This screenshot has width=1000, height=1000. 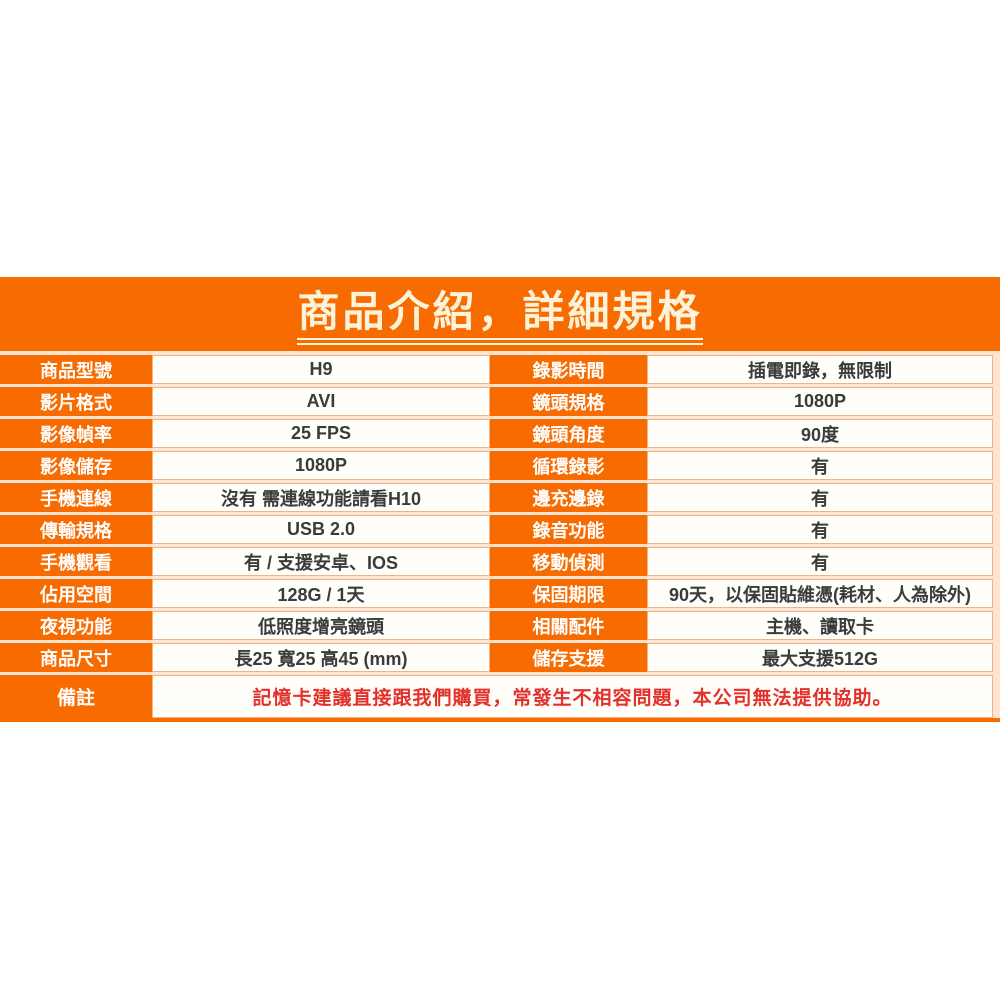 What do you see at coordinates (568, 497) in the screenshot?
I see `spec-label: 邊充邊錄` at bounding box center [568, 497].